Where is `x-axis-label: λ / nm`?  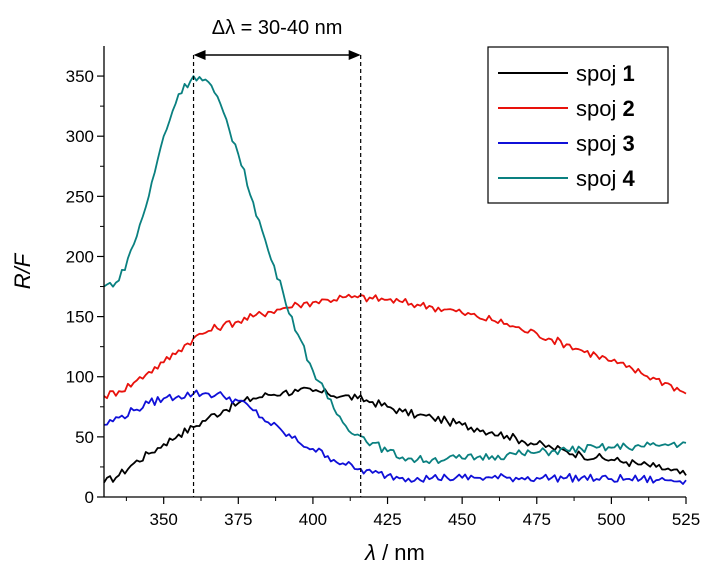
x-axis-label: λ / nm is located at coordinates (394, 552).